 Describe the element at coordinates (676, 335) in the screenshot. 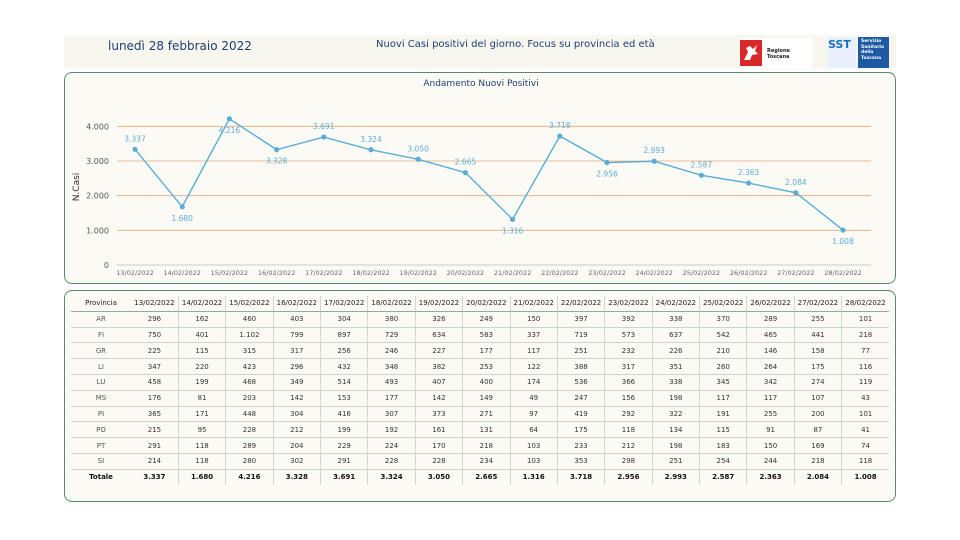

I see `value-cell: 637` at that location.